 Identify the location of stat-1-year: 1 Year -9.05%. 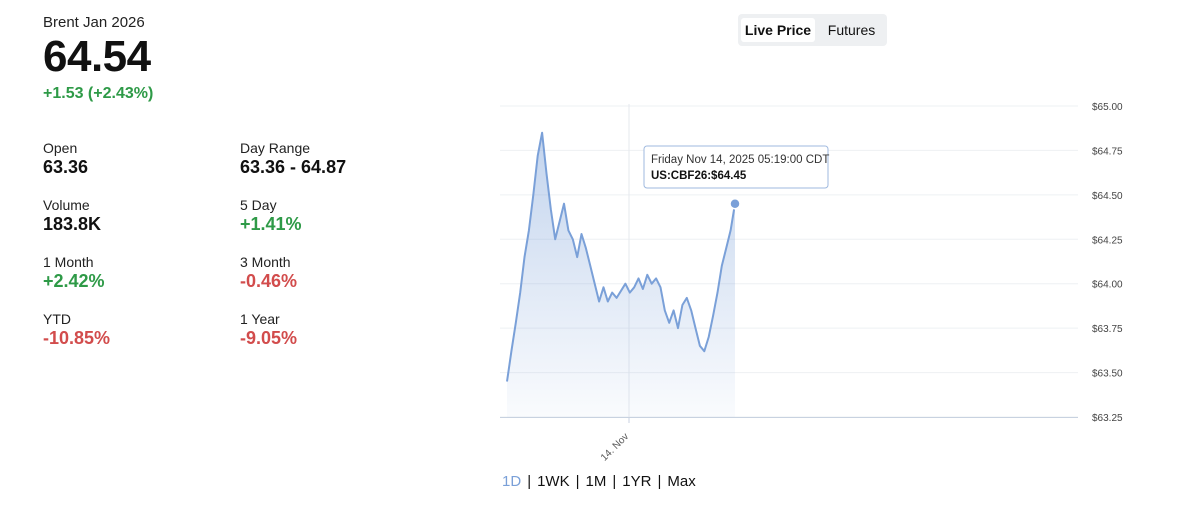
(268, 330).